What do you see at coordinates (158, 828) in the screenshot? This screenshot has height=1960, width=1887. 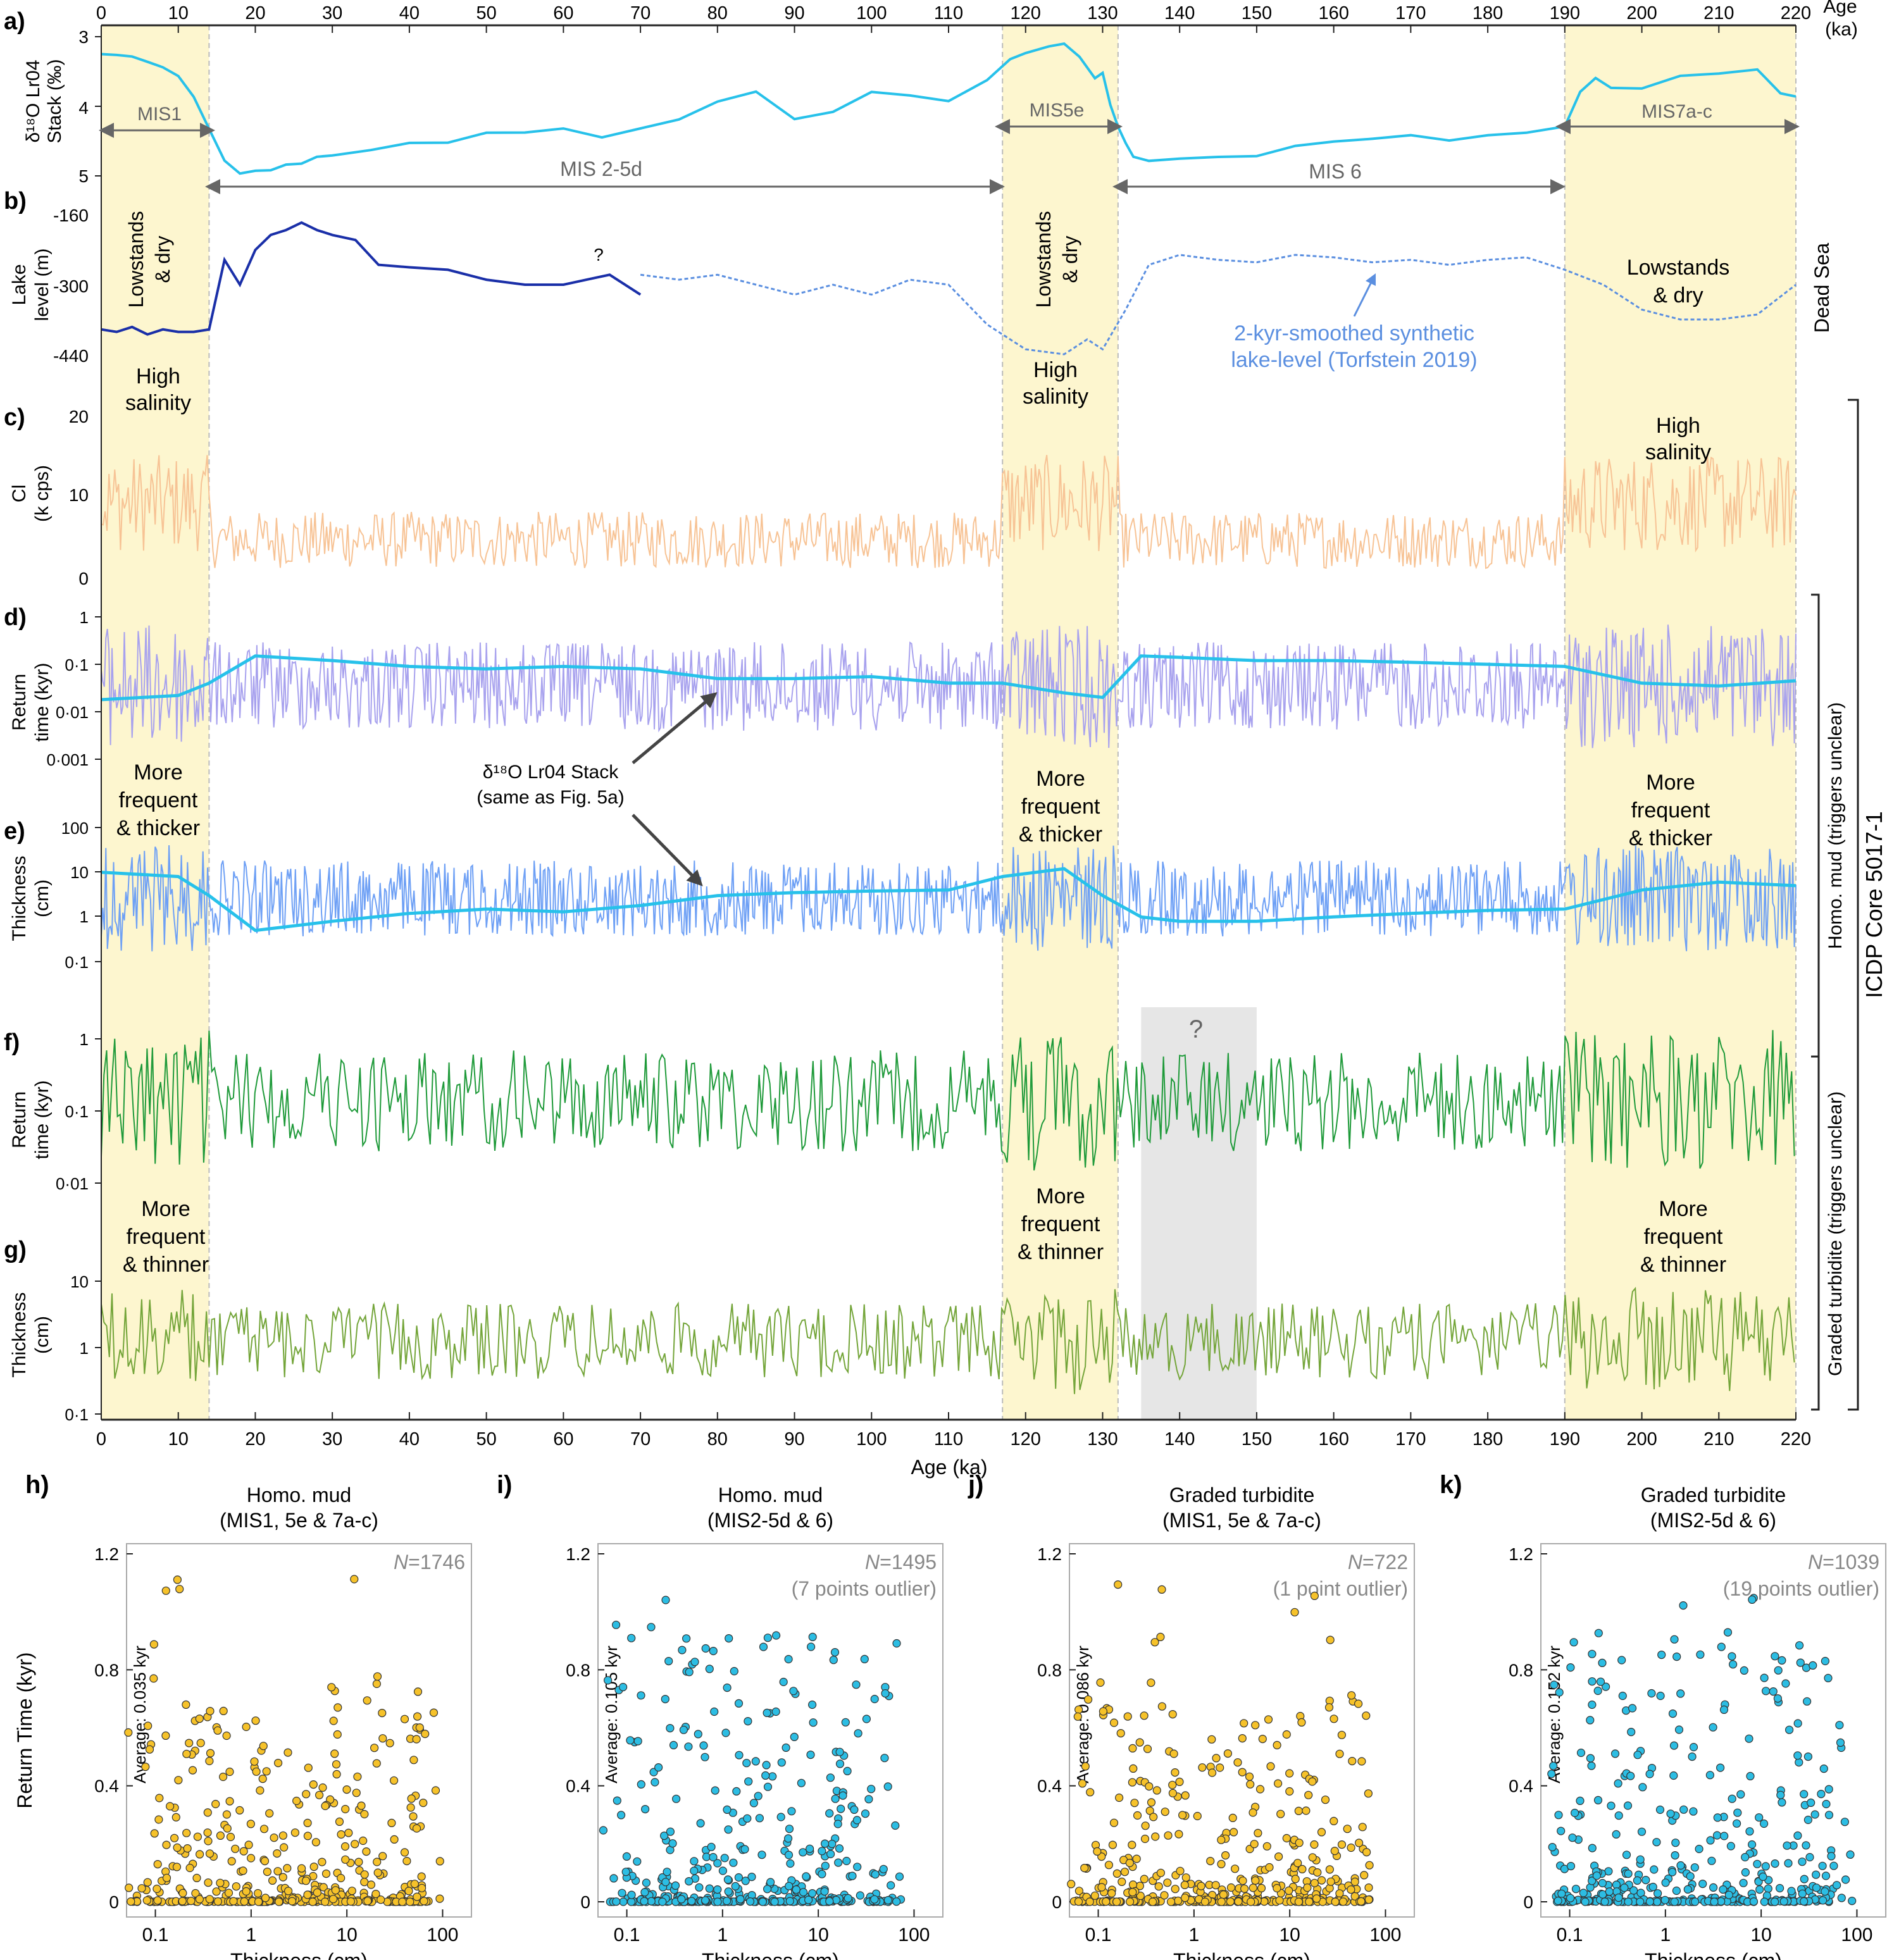 I see `more-frequent-thicker-left-3: & thicker` at bounding box center [158, 828].